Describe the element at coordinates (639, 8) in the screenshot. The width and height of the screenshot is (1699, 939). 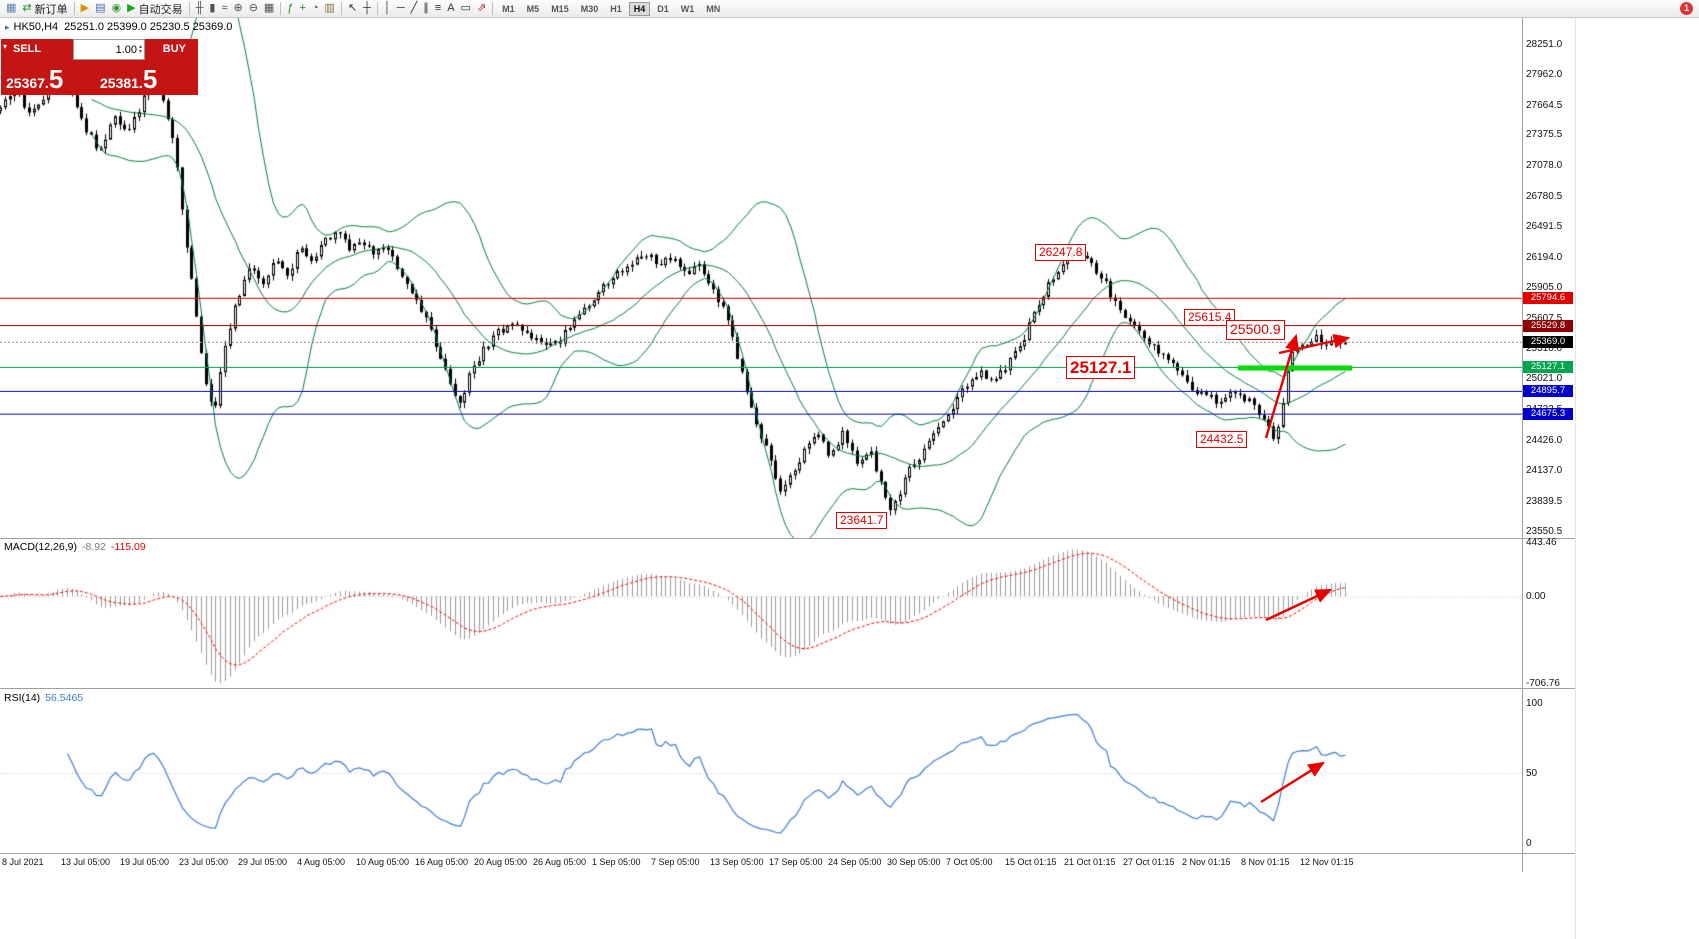
I see `timeframe-button-H4: H4` at that location.